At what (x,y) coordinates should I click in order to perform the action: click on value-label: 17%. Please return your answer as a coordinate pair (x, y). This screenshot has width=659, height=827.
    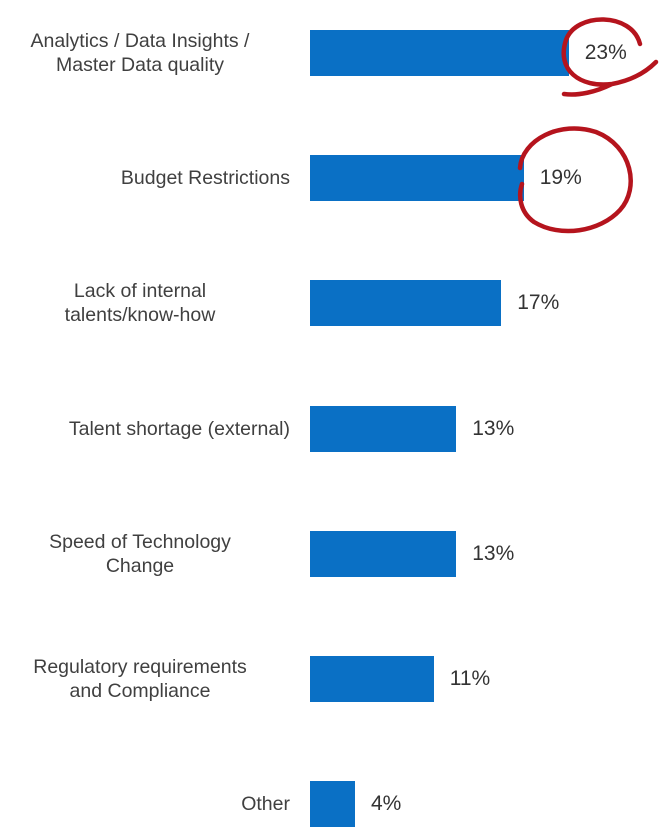
    Looking at the image, I should click on (538, 303).